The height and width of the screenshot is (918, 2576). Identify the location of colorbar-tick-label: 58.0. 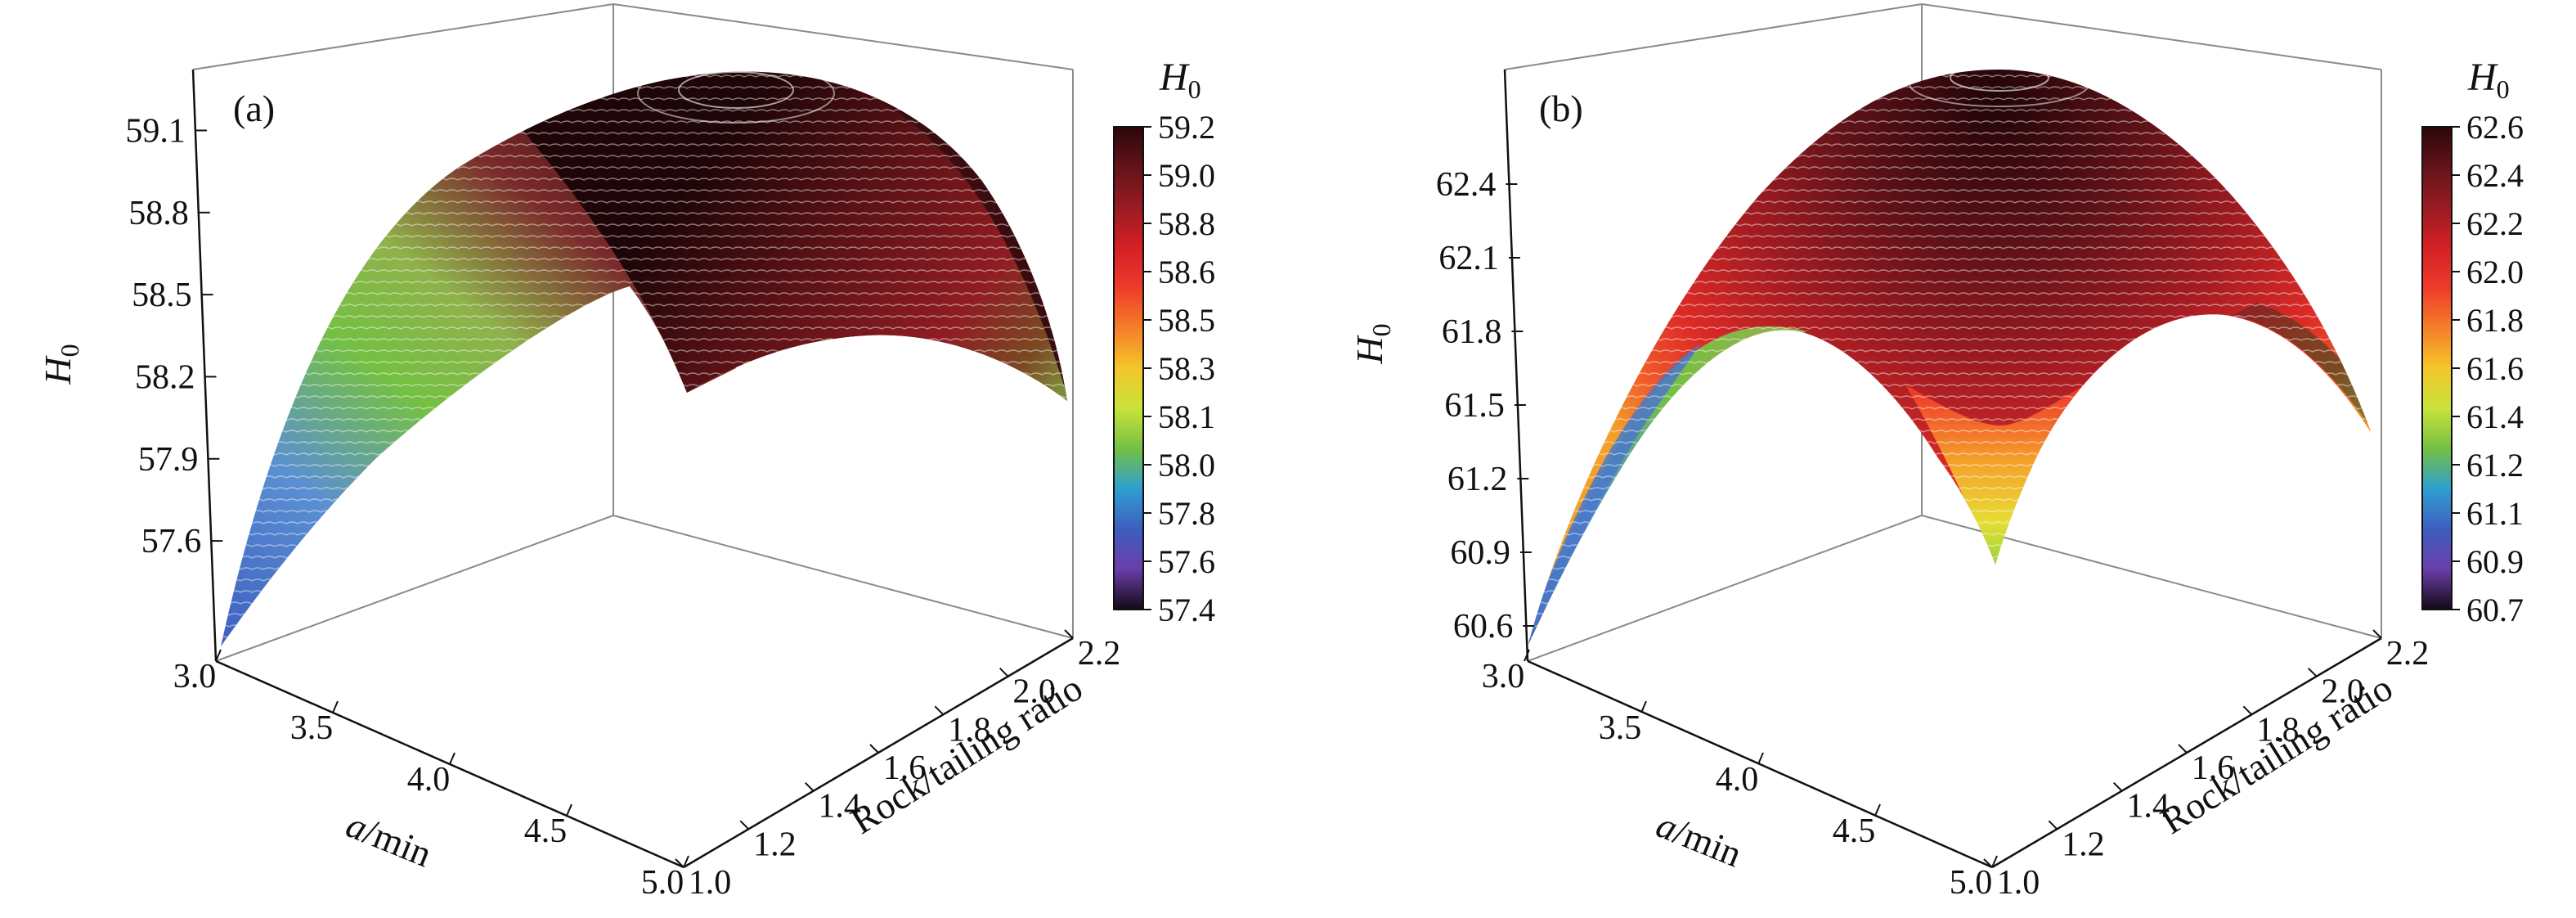
(1186, 466).